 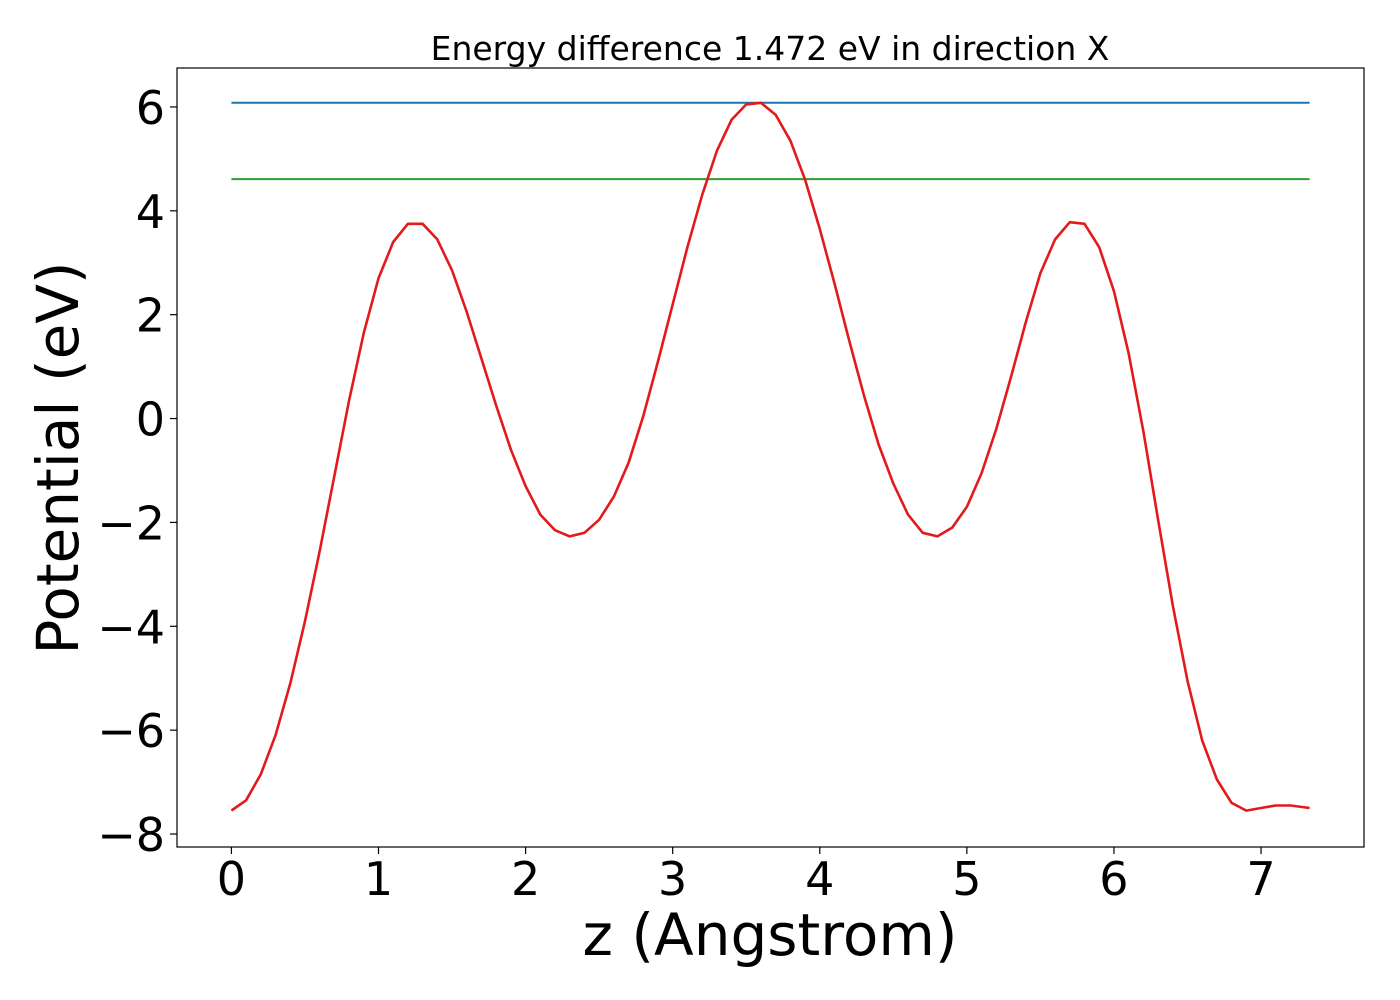 What do you see at coordinates (150, 420) in the screenshot?
I see `y-tick-label: 0` at bounding box center [150, 420].